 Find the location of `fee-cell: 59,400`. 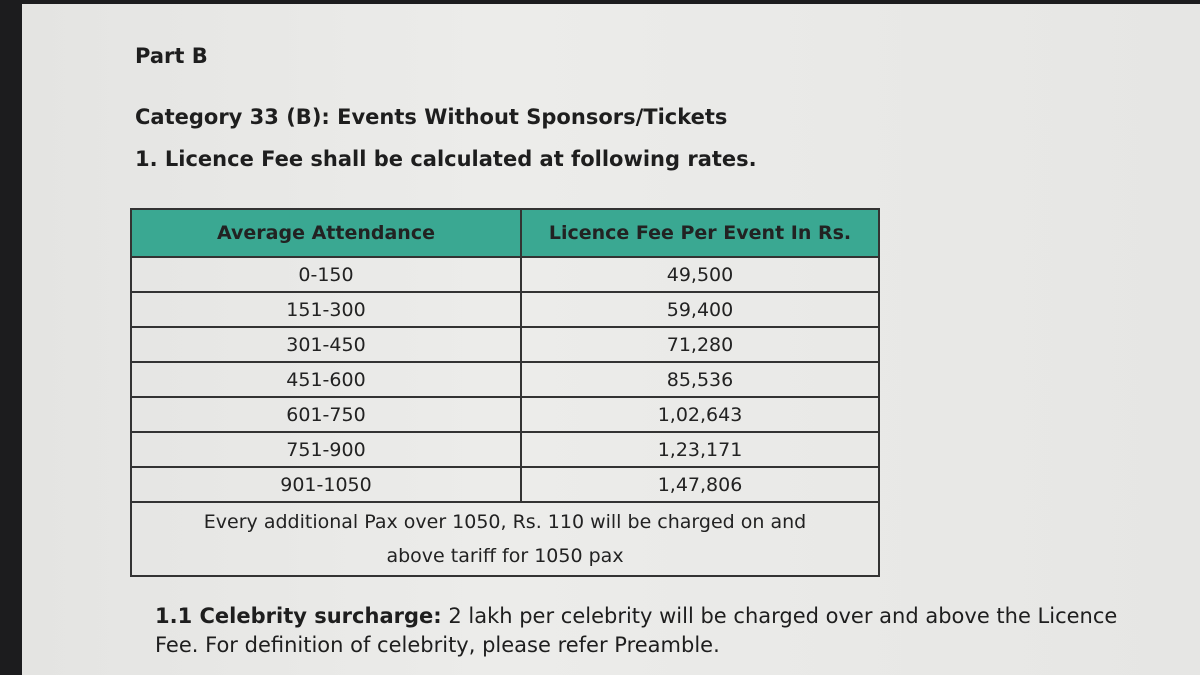

fee-cell: 59,400 is located at coordinates (700, 309).